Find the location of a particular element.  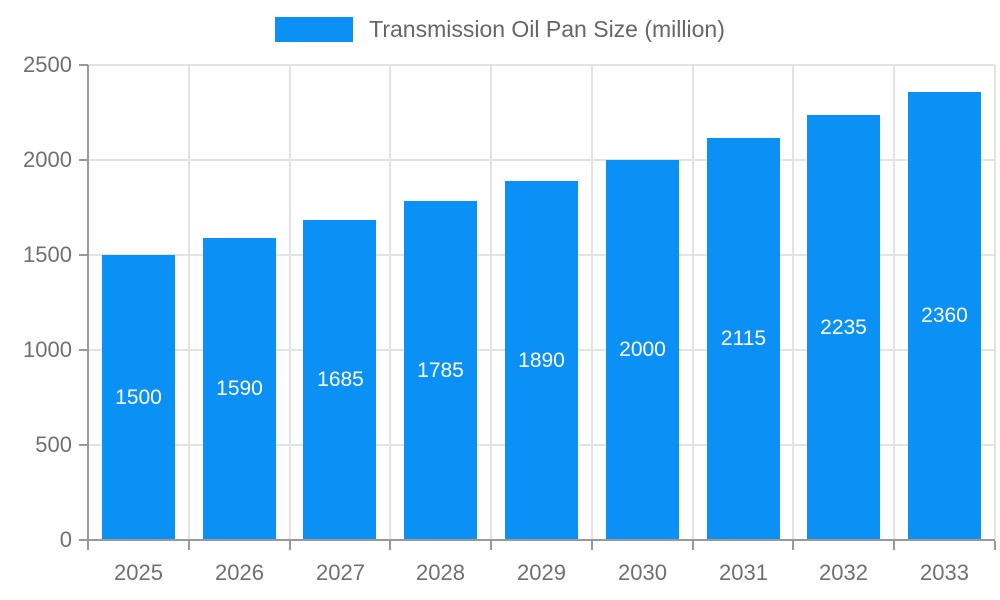

x-axis-tick-label: 2028 is located at coordinates (440, 572).